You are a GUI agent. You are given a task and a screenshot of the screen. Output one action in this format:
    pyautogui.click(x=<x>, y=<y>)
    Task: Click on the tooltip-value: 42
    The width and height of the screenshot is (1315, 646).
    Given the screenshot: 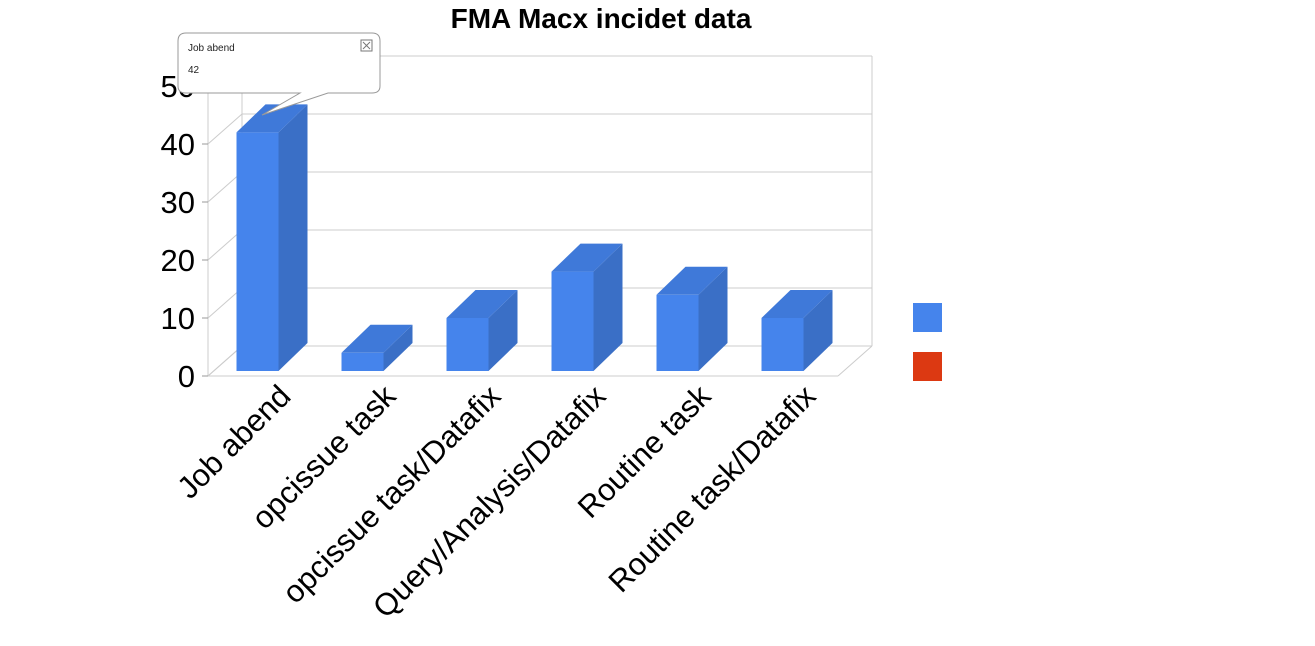 What is the action you would take?
    pyautogui.click(x=194, y=70)
    